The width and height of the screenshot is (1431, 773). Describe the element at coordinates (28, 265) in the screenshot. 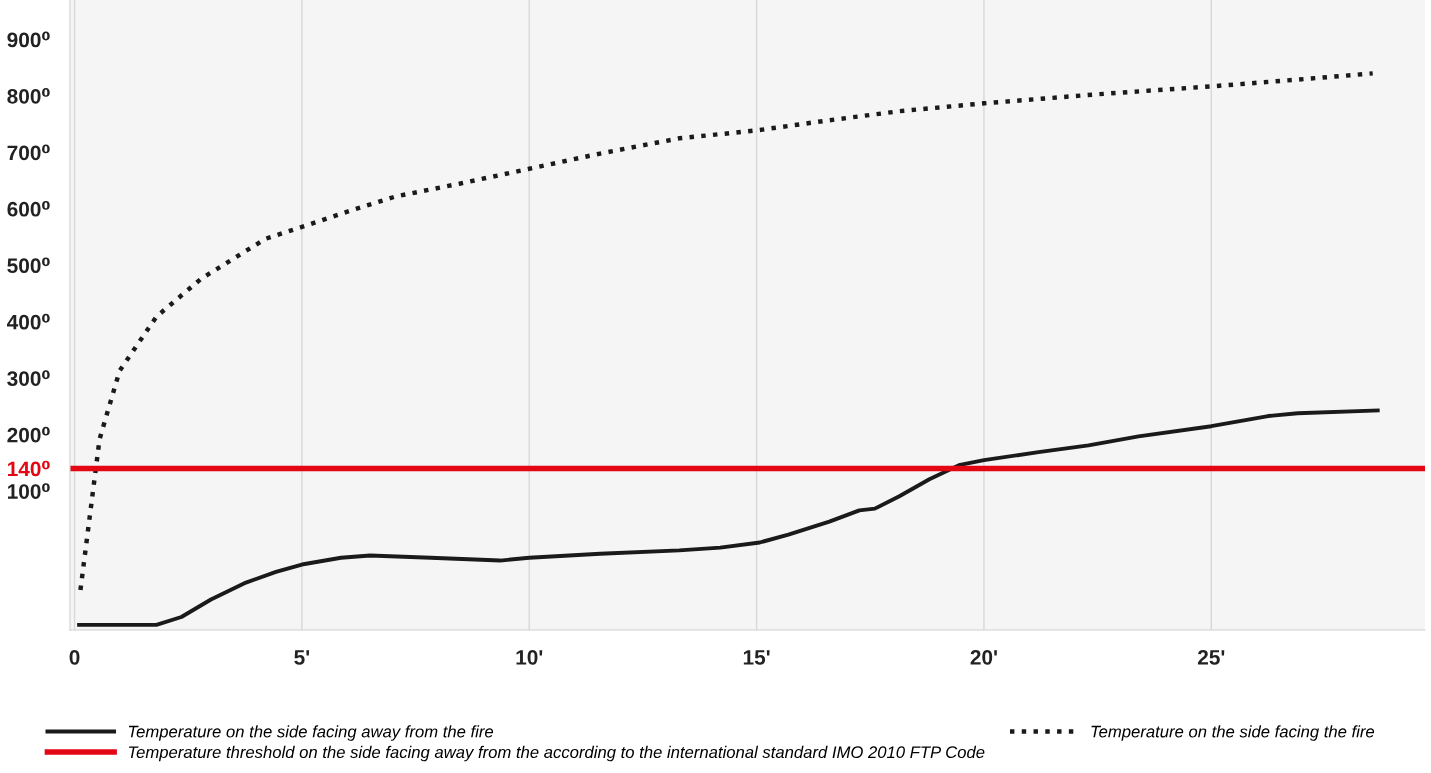

I see `y-tick-label: 500⁰` at that location.